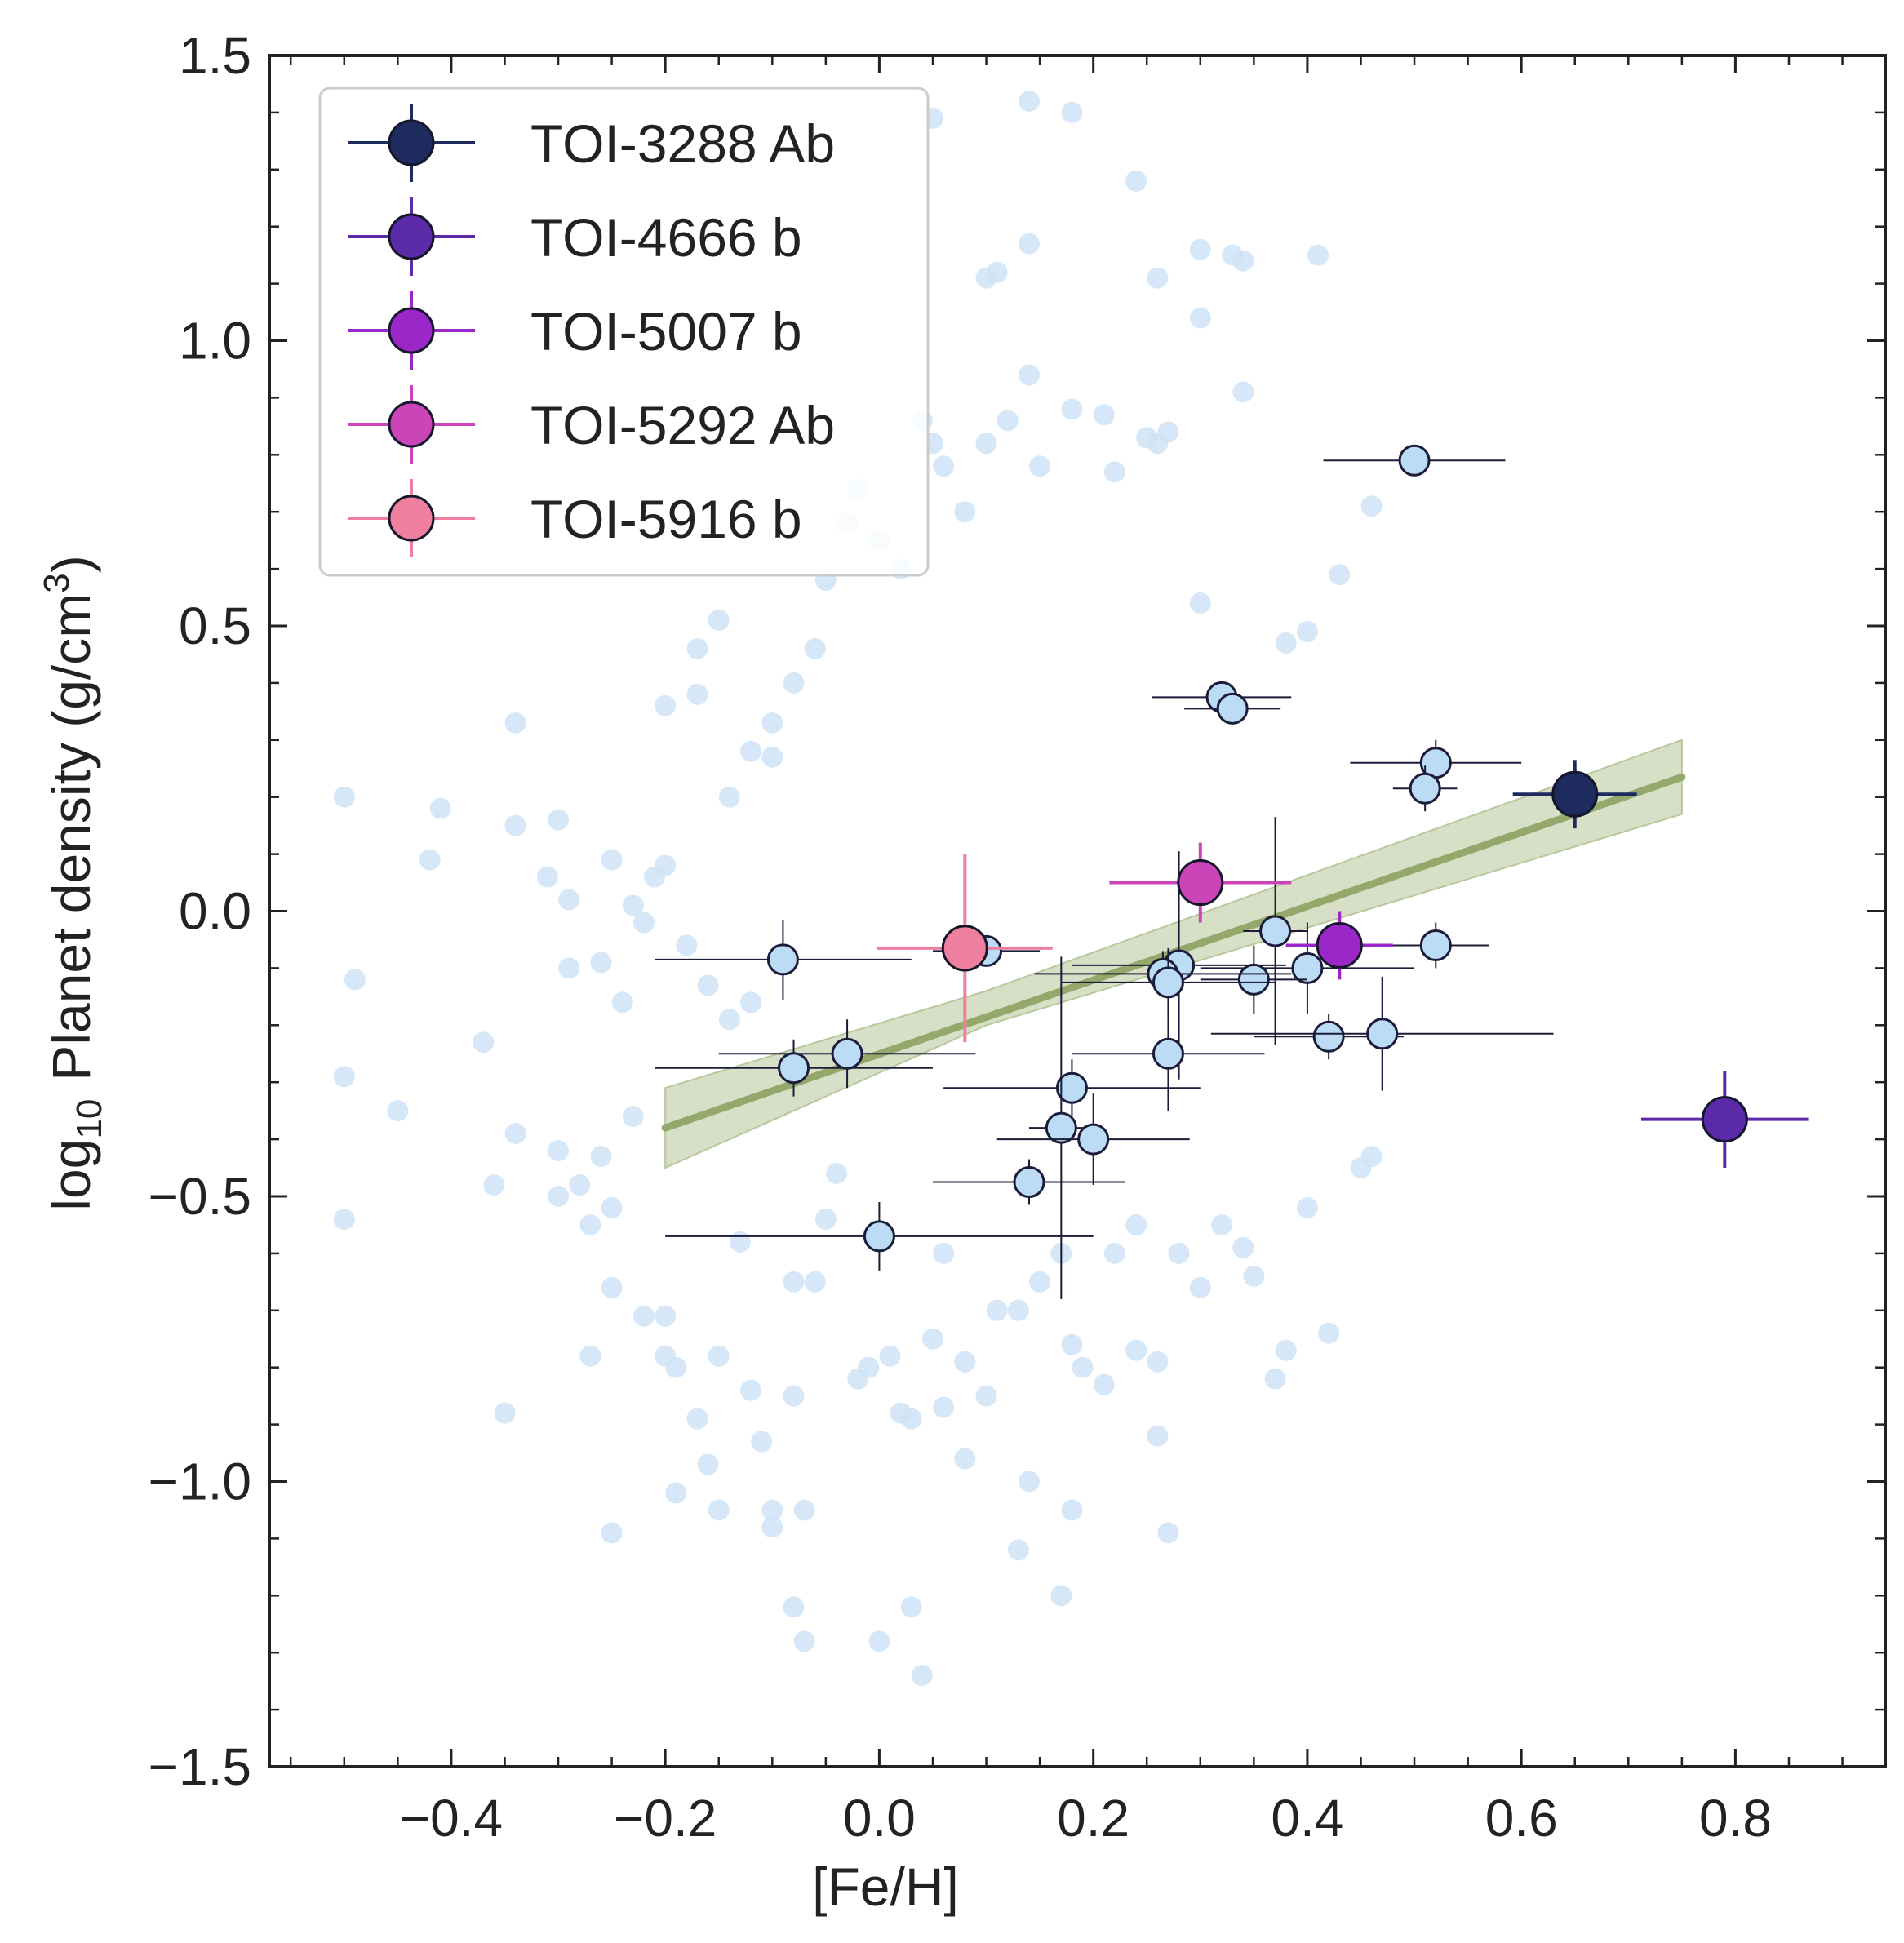 The image size is (1904, 1943). I want to click on y-axis-label-log: log, so click(71, 1175).